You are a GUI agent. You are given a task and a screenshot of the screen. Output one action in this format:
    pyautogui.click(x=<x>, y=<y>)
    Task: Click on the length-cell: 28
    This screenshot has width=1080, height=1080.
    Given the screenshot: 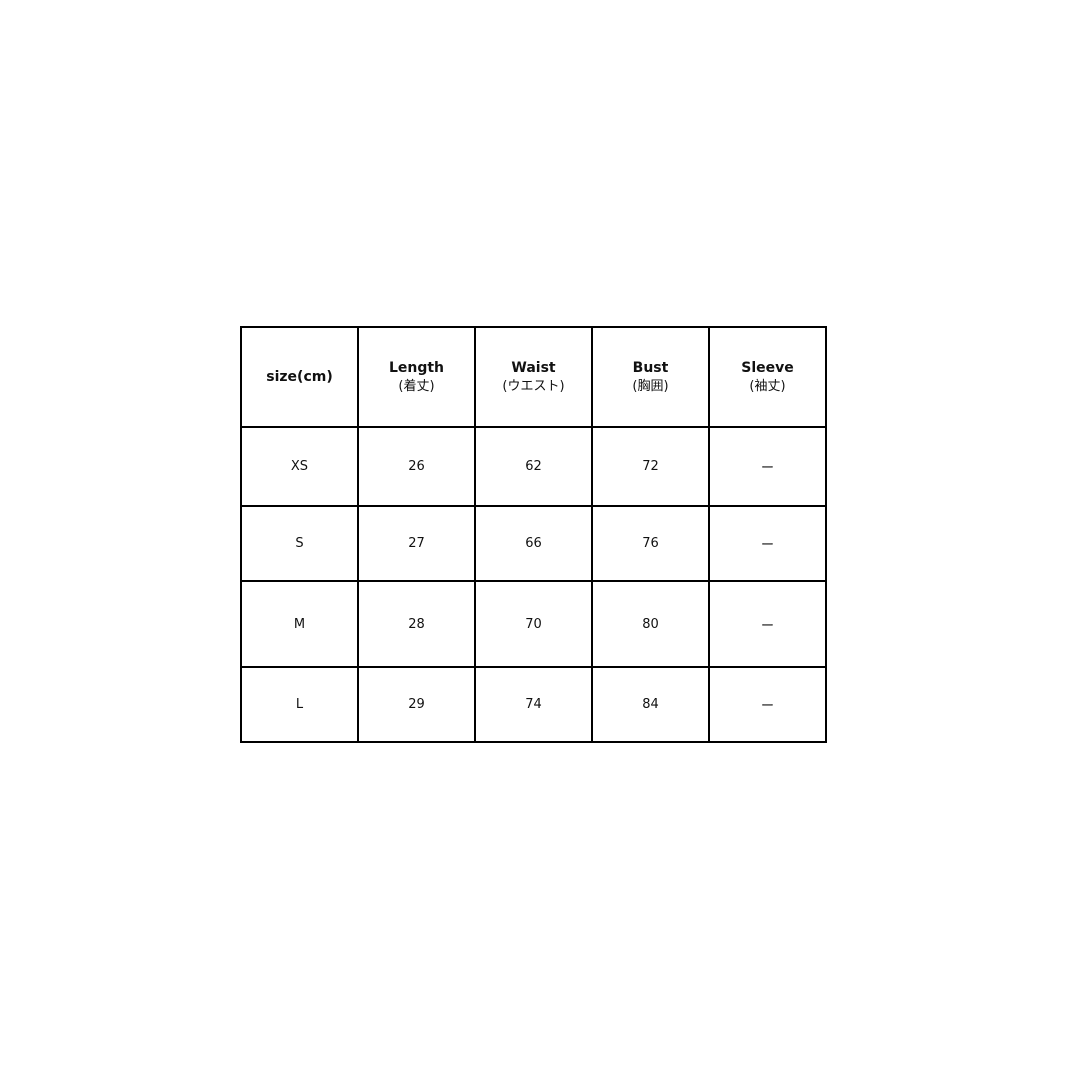 What is the action you would take?
    pyautogui.click(x=416, y=624)
    